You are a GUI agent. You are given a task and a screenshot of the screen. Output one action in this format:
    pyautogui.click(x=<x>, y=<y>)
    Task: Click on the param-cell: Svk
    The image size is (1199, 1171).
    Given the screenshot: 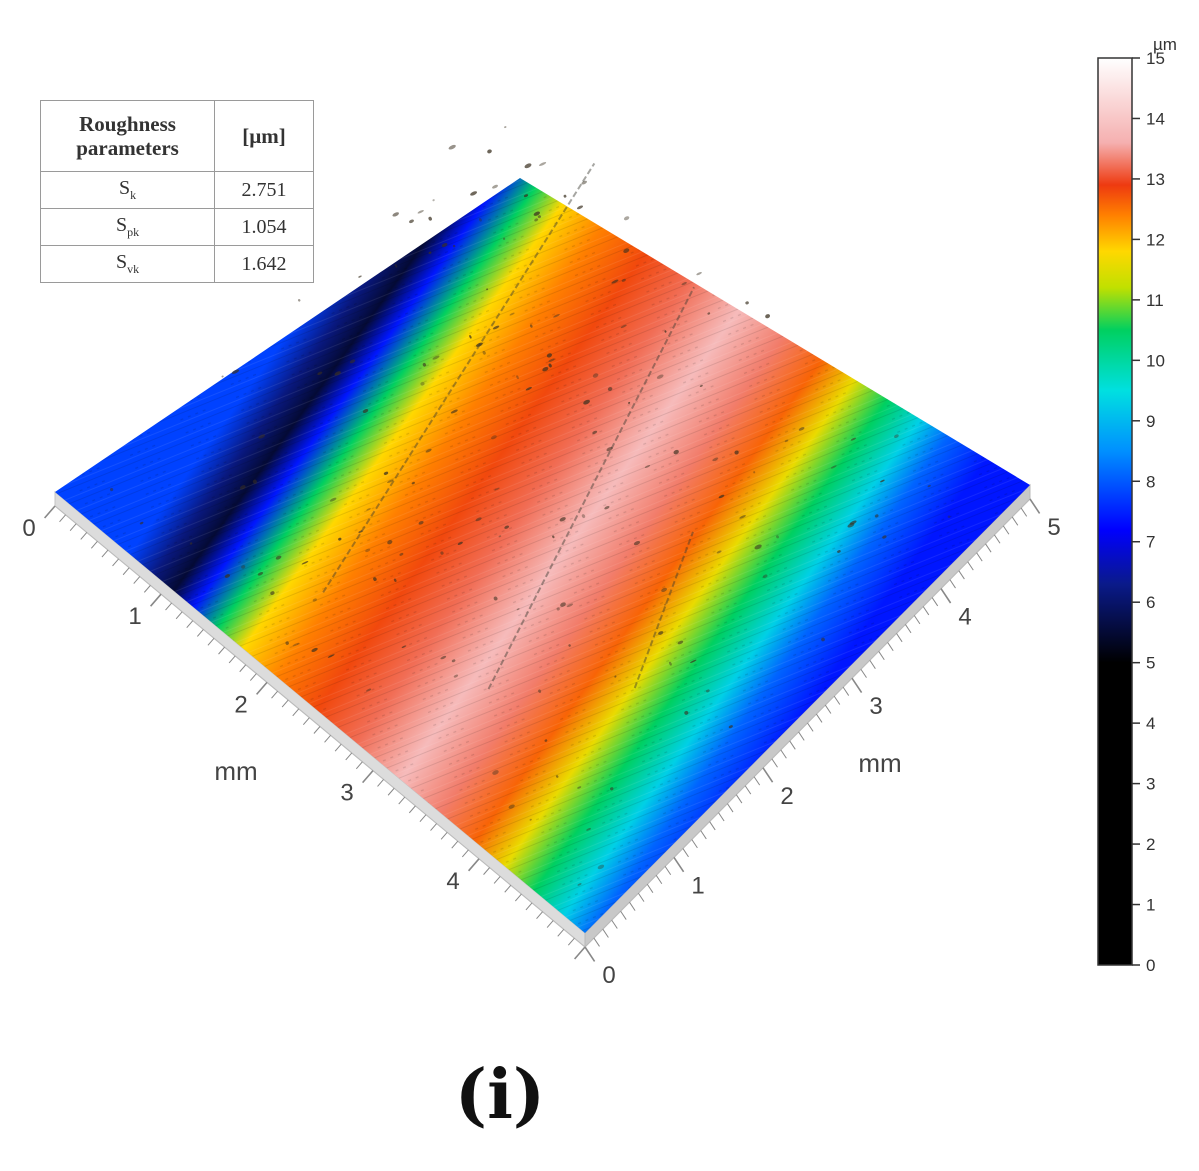 What is the action you would take?
    pyautogui.click(x=127, y=264)
    